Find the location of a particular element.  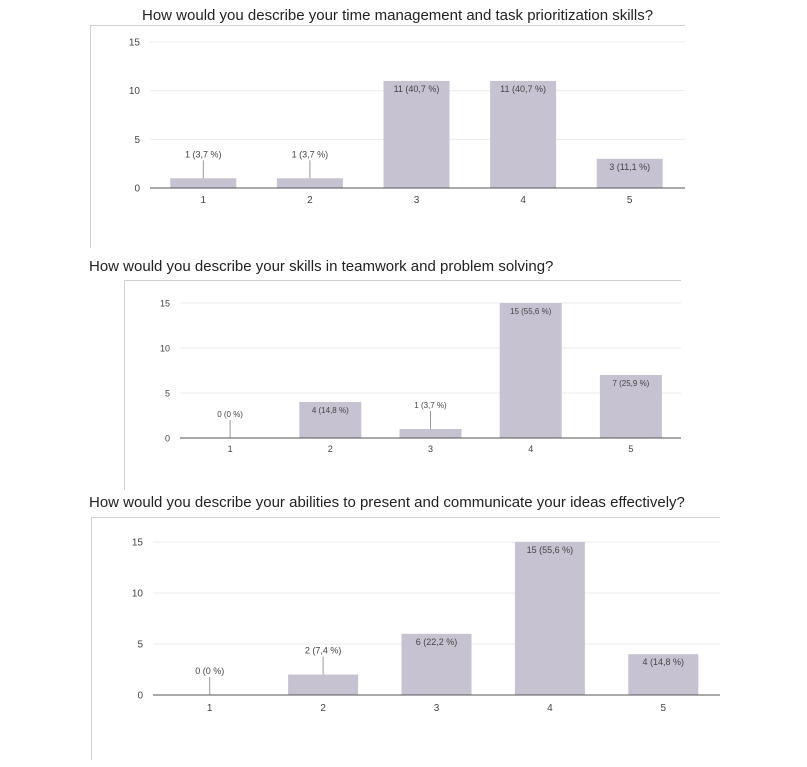

chart-1-category-label: 2 is located at coordinates (310, 200).